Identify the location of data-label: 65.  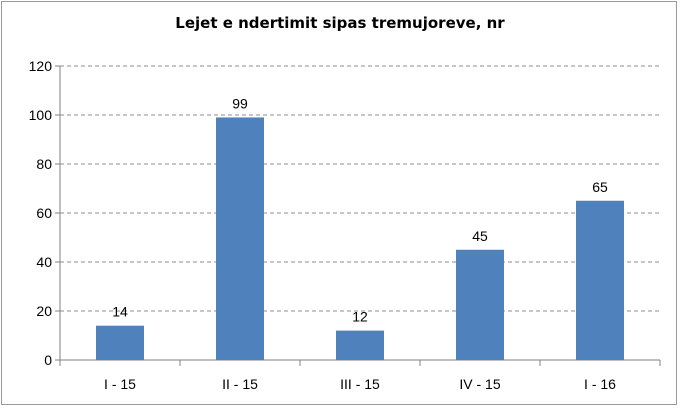
(600, 187).